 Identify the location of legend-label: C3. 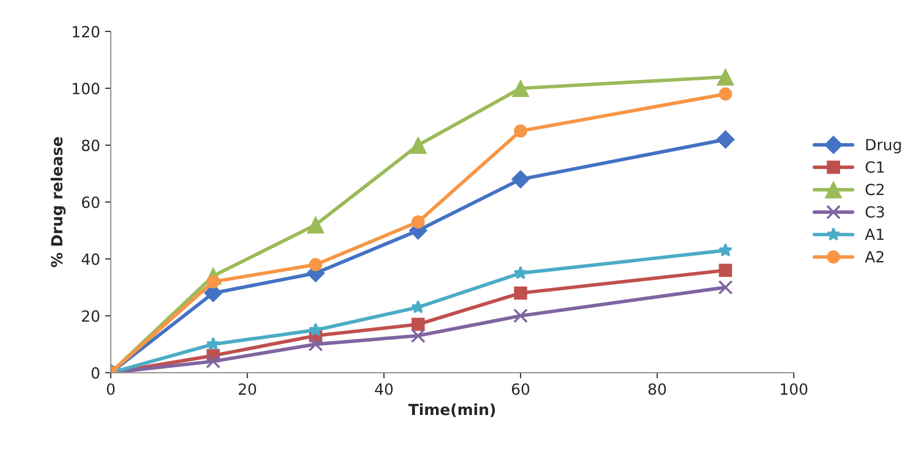
(875, 212).